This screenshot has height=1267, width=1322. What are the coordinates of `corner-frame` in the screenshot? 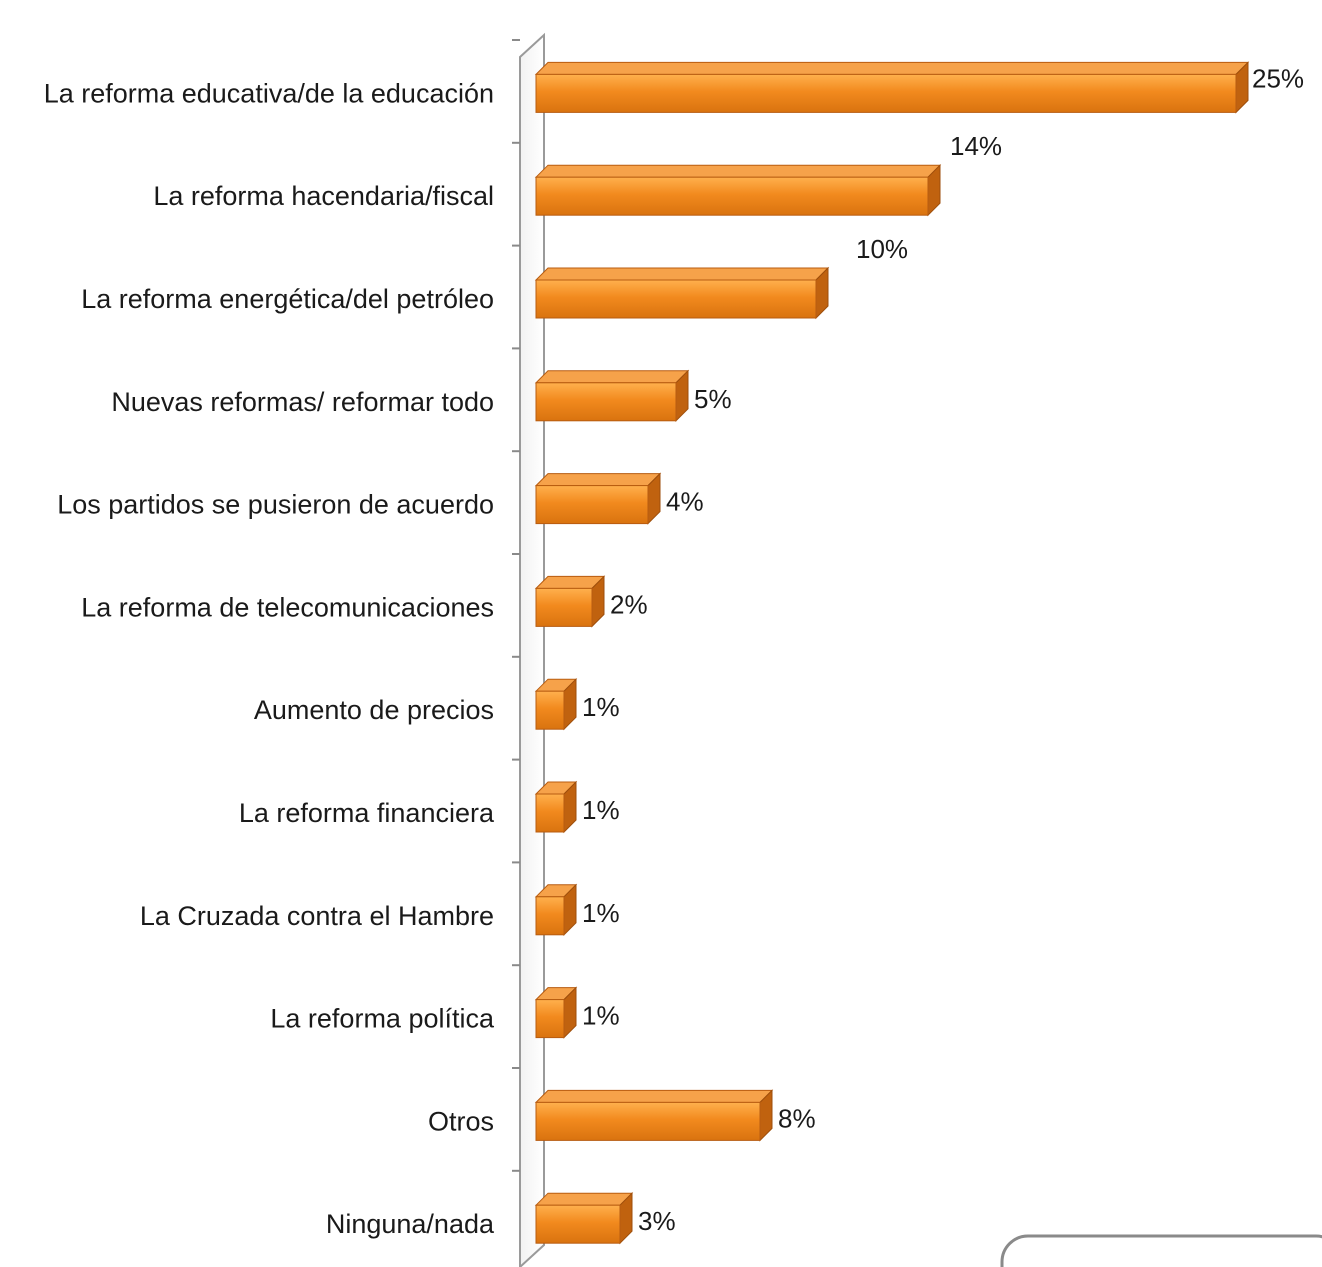 It's located at (1161, 1250).